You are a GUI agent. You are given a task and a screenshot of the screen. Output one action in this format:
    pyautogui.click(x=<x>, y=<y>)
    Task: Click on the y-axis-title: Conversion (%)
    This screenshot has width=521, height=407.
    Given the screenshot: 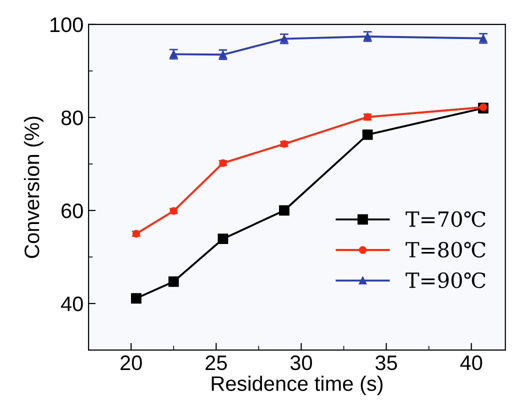 What is the action you would take?
    pyautogui.click(x=34, y=187)
    